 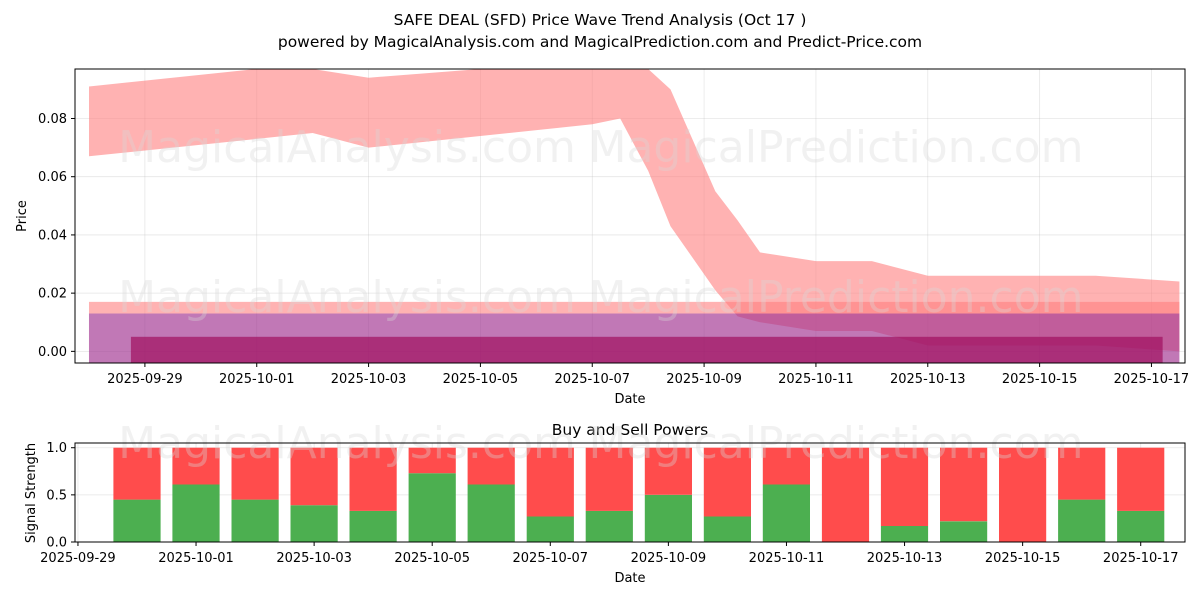 I want to click on watermark-top-left-2: MagicalAnalysis.com, so click(x=347, y=297).